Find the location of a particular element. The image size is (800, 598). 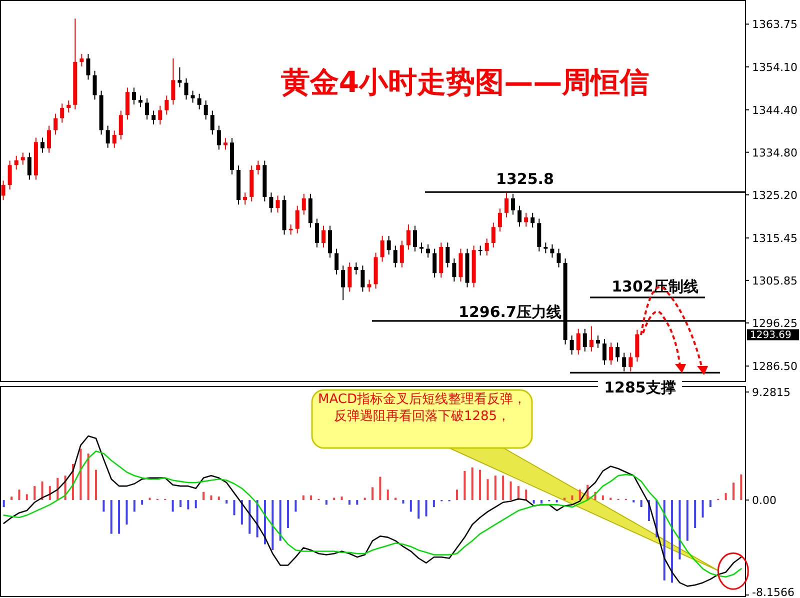

y-tick-label: 1363.75 is located at coordinates (775, 25).